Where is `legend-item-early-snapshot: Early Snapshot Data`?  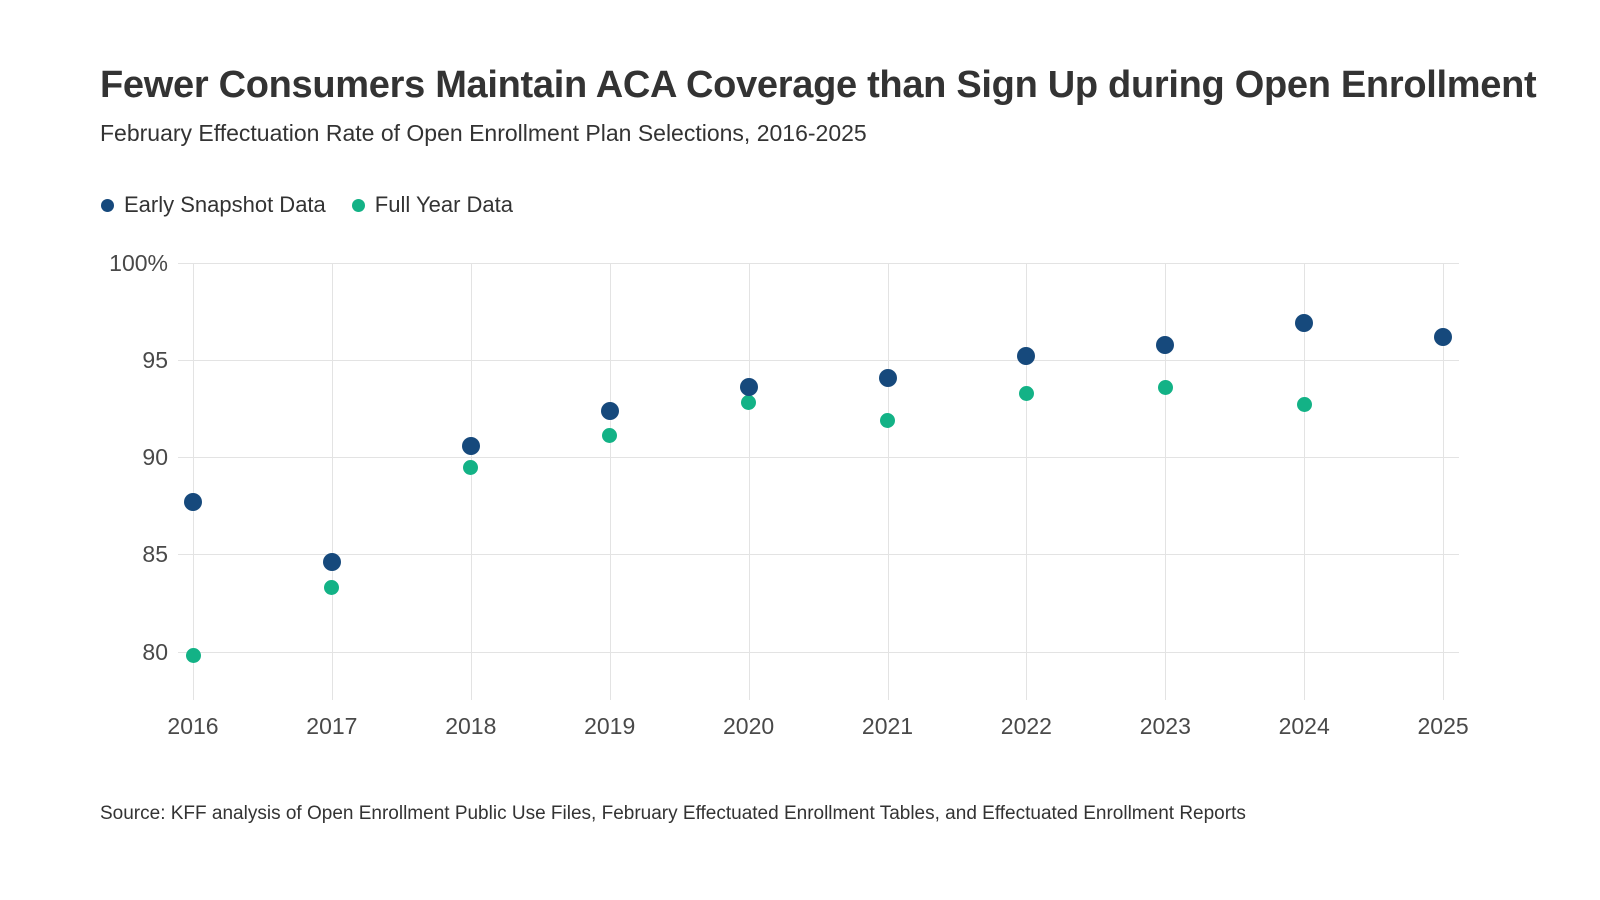
legend-item-early-snapshot: Early Snapshot Data is located at coordinates (213, 205).